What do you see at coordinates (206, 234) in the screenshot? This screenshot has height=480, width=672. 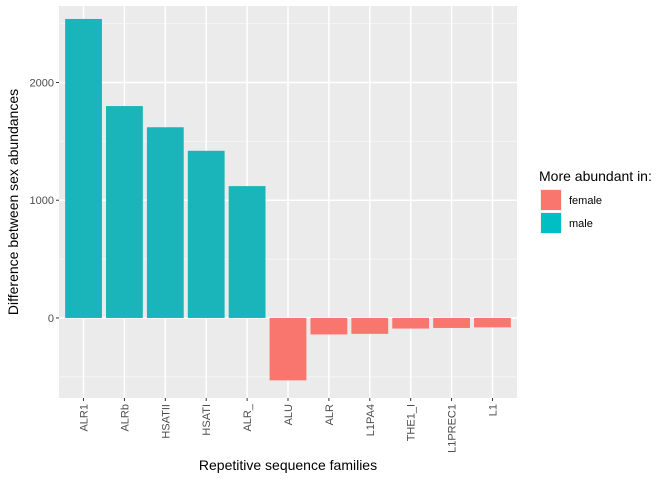 I see `bar-hsati` at bounding box center [206, 234].